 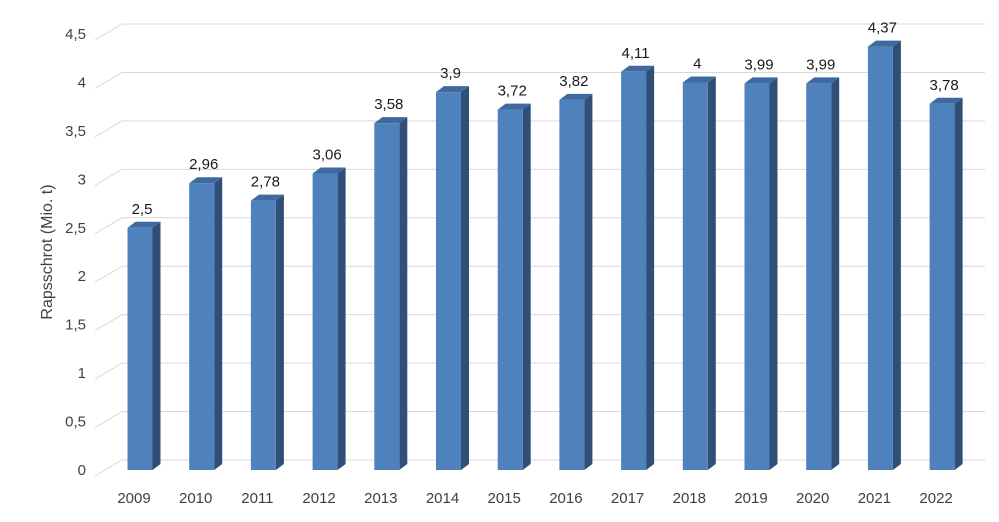 What do you see at coordinates (75, 422) in the screenshot?
I see `y-tick-label: 0,5` at bounding box center [75, 422].